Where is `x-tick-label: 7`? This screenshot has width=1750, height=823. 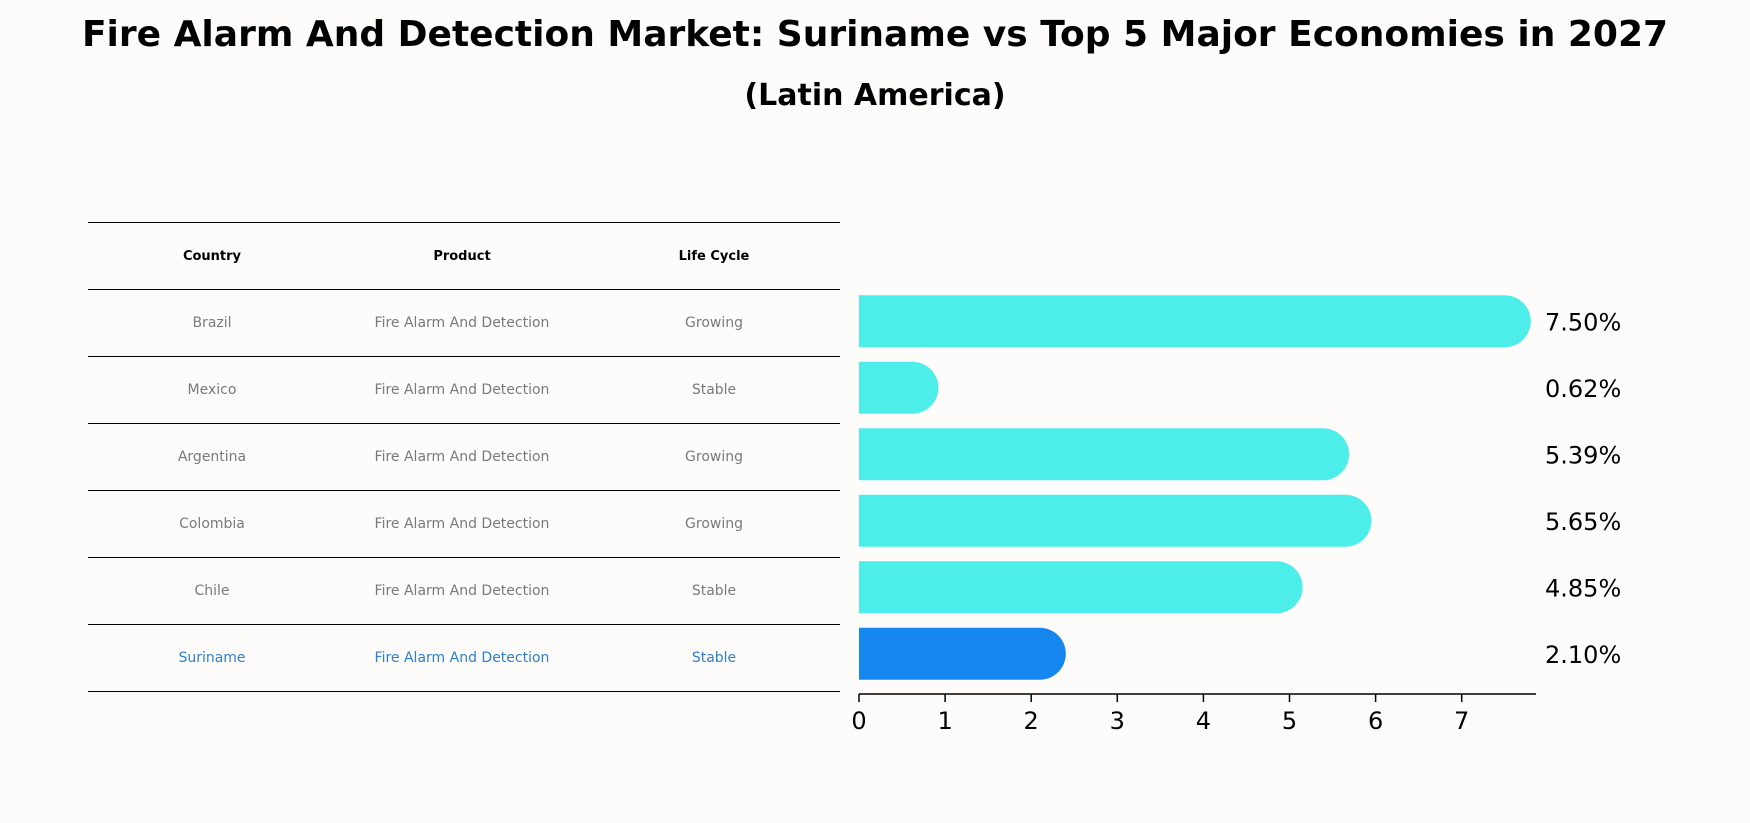 x-tick-label: 7 is located at coordinates (1461, 721).